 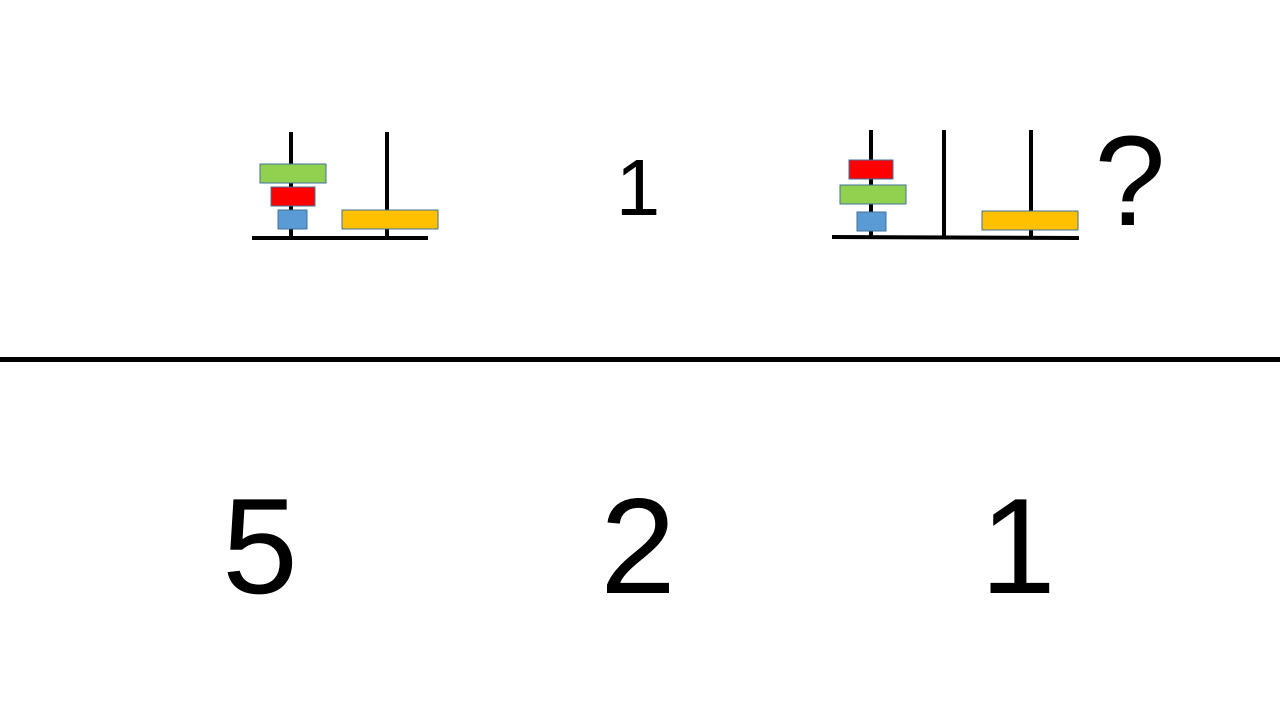 I want to click on option-1: 1, so click(x=1018, y=546).